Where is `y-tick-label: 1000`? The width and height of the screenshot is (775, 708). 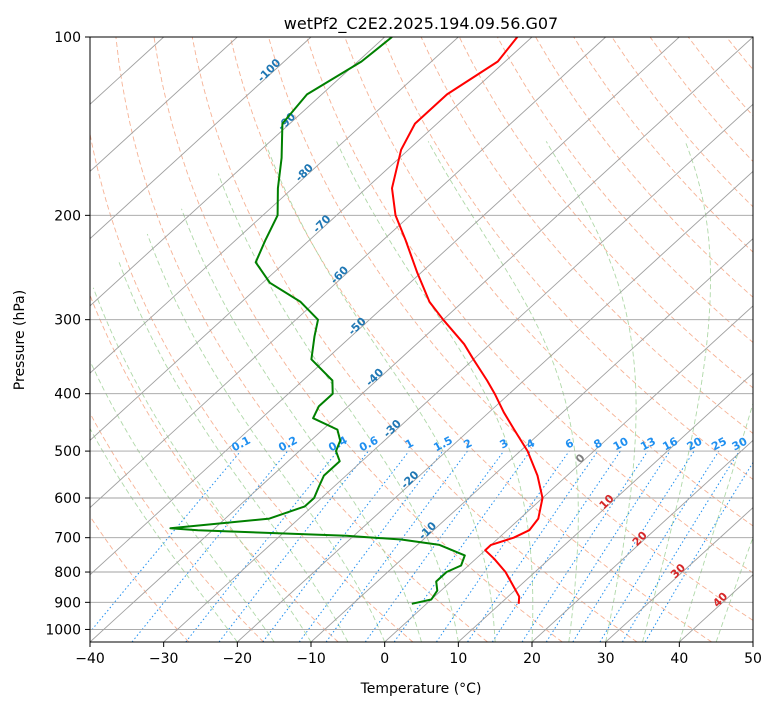
y-tick-label: 1000 is located at coordinates (63, 630).